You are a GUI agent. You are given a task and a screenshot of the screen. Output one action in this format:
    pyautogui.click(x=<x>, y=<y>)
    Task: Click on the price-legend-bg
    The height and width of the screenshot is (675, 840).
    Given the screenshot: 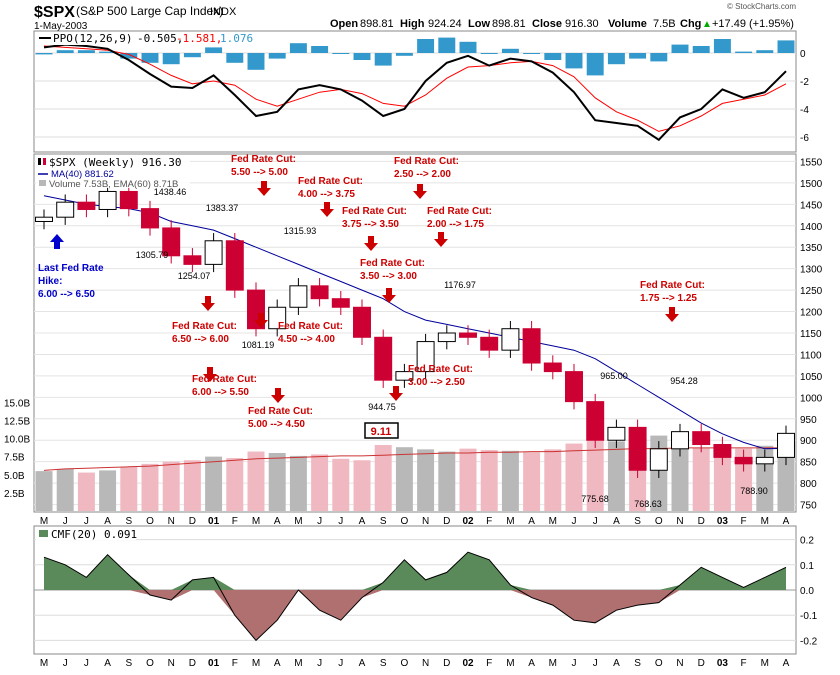 What is the action you would take?
    pyautogui.click(x=113, y=171)
    